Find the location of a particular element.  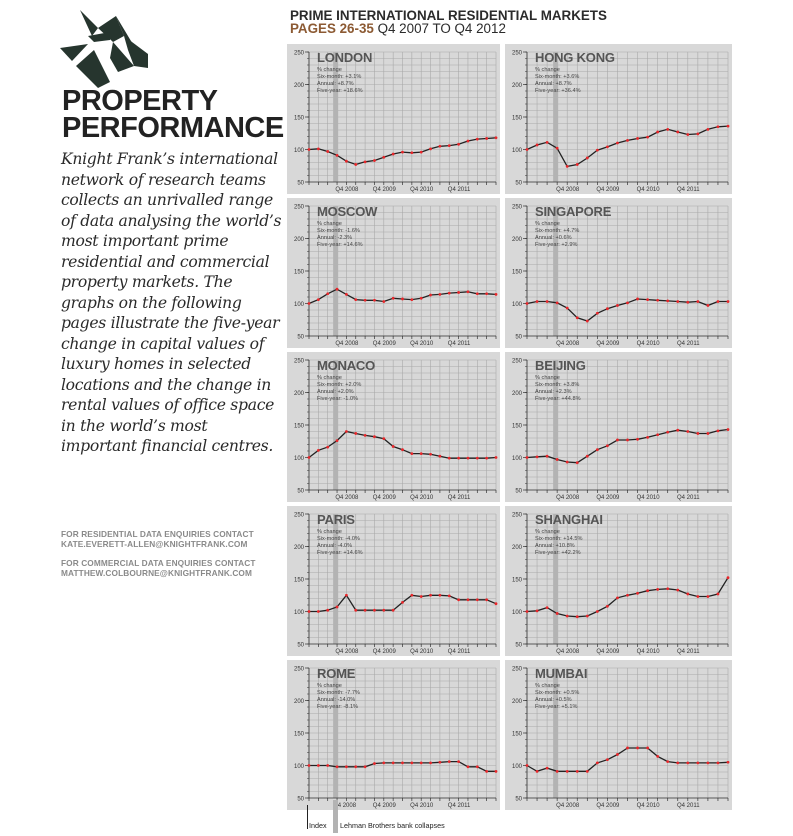

stat-six-month: Six-month: +2.0% is located at coordinates (339, 385).